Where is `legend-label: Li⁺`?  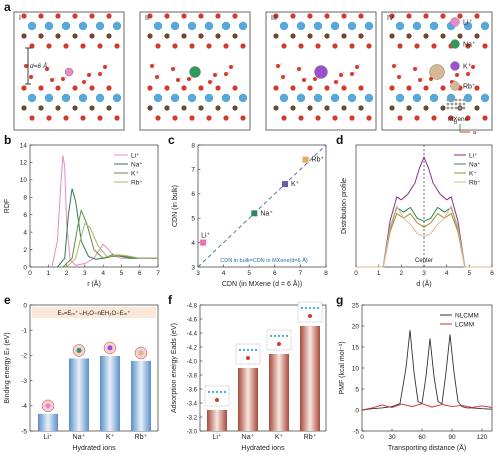
legend-label: Li⁺ is located at coordinates (473, 156).